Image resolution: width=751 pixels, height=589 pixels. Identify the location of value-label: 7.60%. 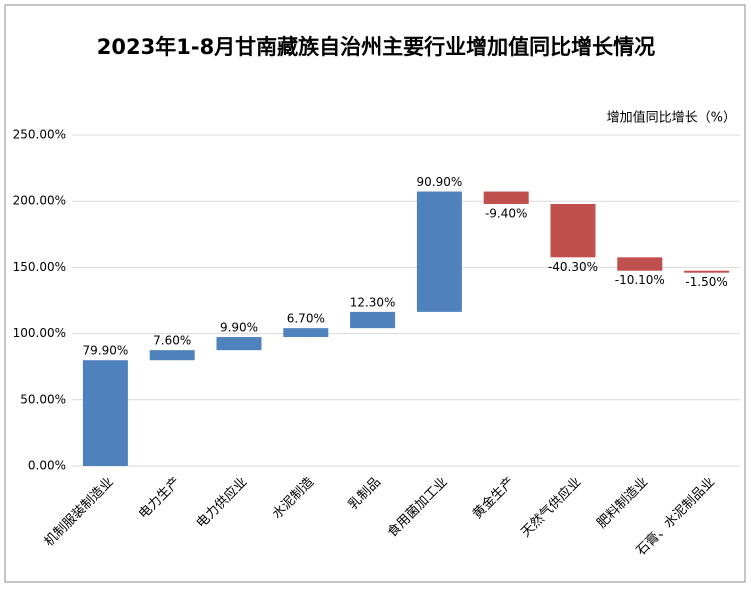
(172, 341).